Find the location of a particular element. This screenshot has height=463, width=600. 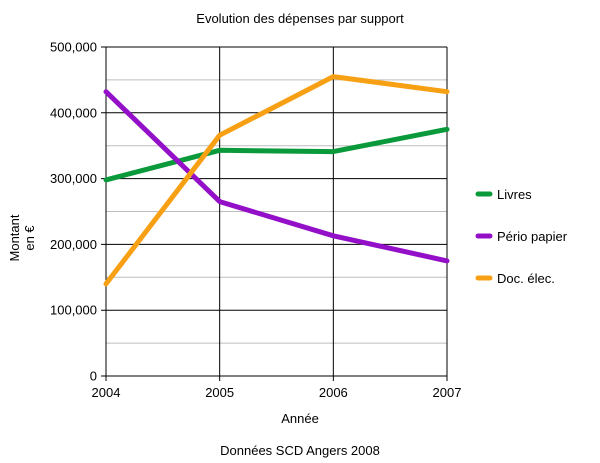

series-line-livres is located at coordinates (276, 154).